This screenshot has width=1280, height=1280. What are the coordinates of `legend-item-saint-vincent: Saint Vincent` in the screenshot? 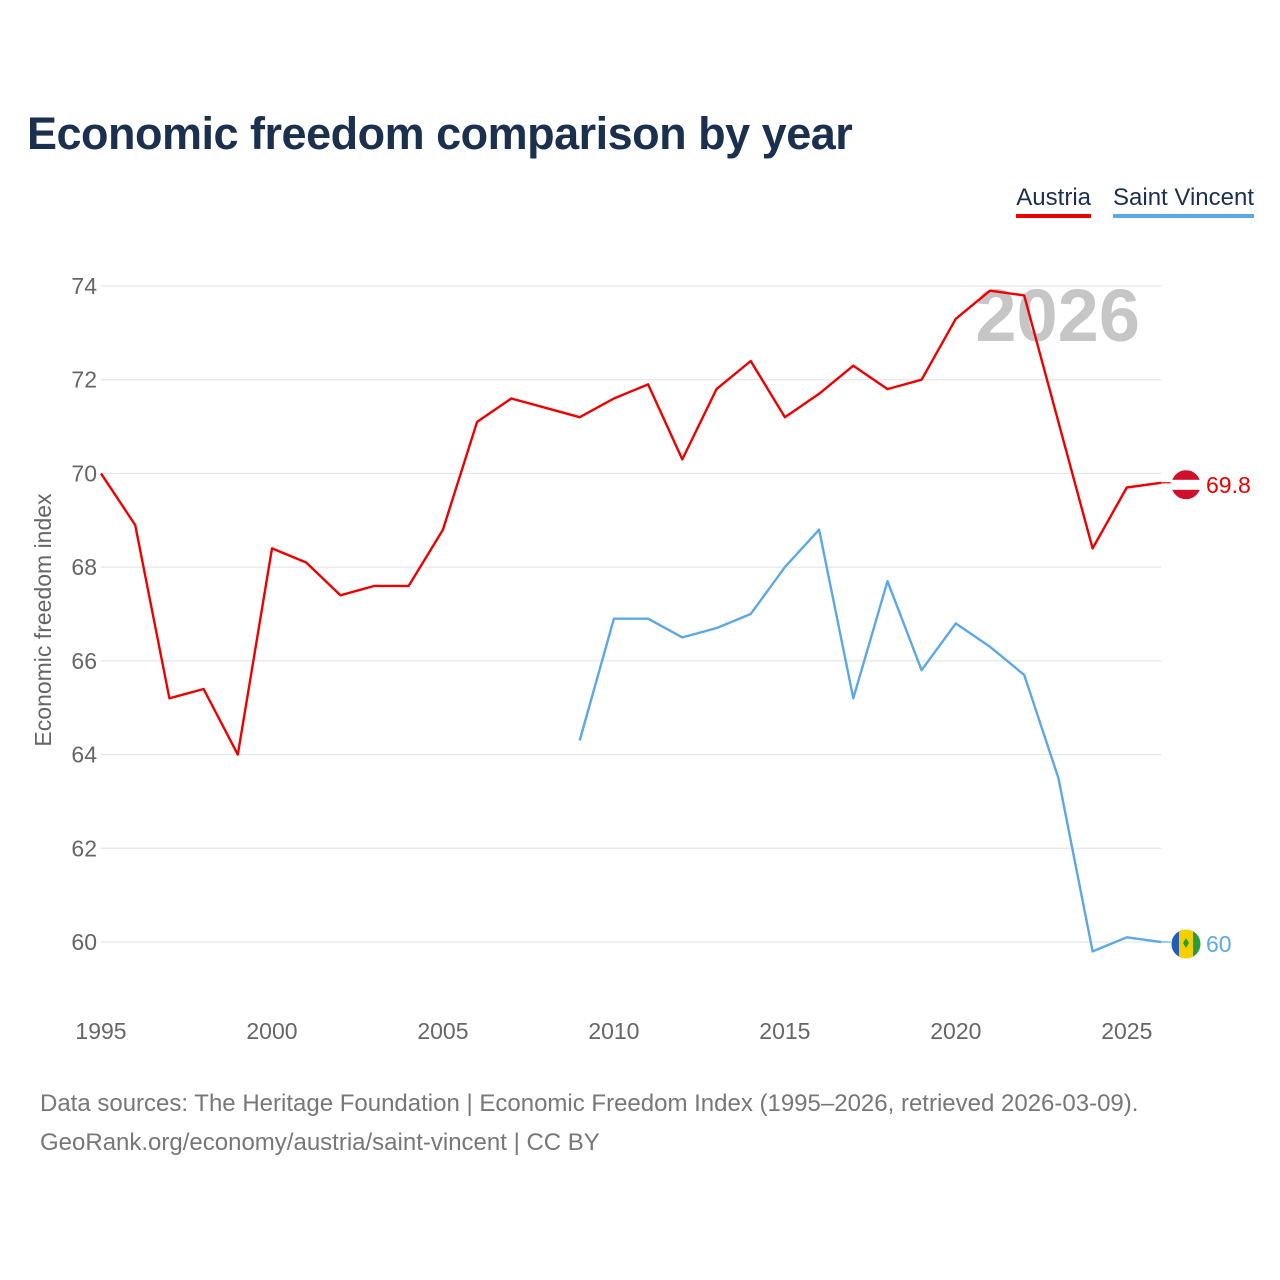 It's located at (1183, 201).